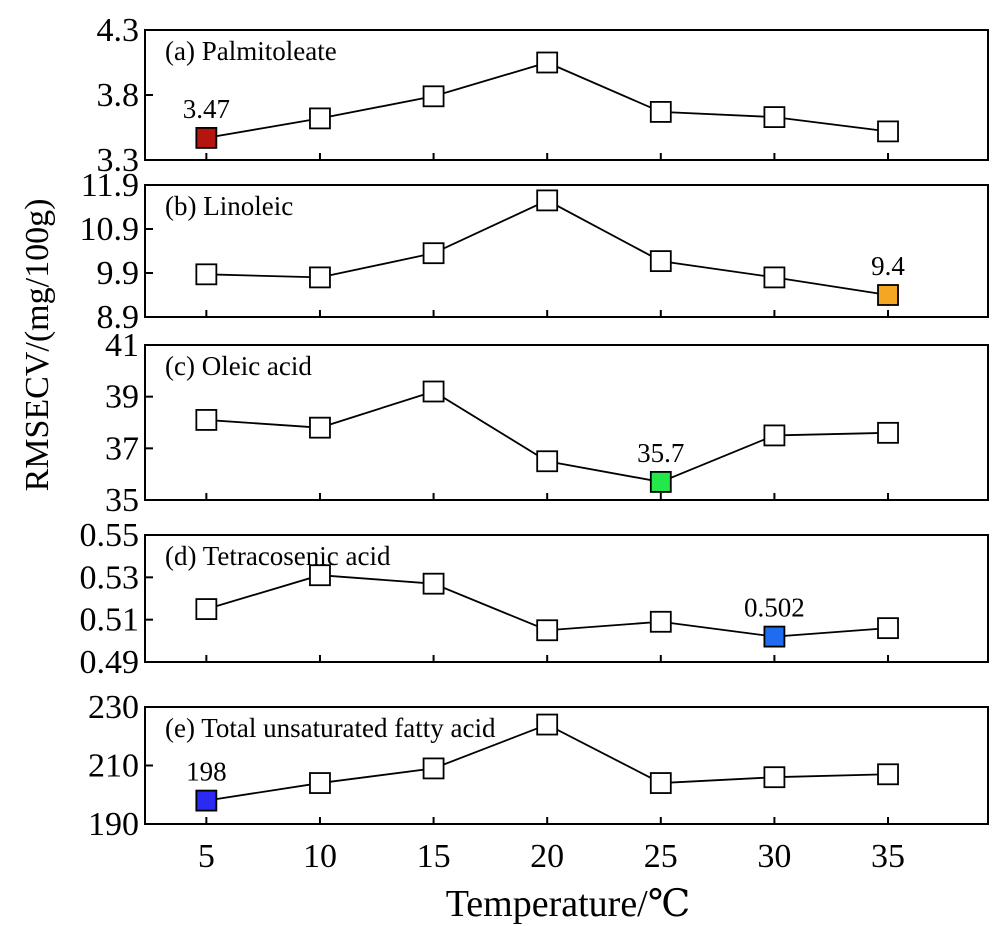  I want to click on y-axis-label: RMSECV/(mg/100g), so click(37, 345).